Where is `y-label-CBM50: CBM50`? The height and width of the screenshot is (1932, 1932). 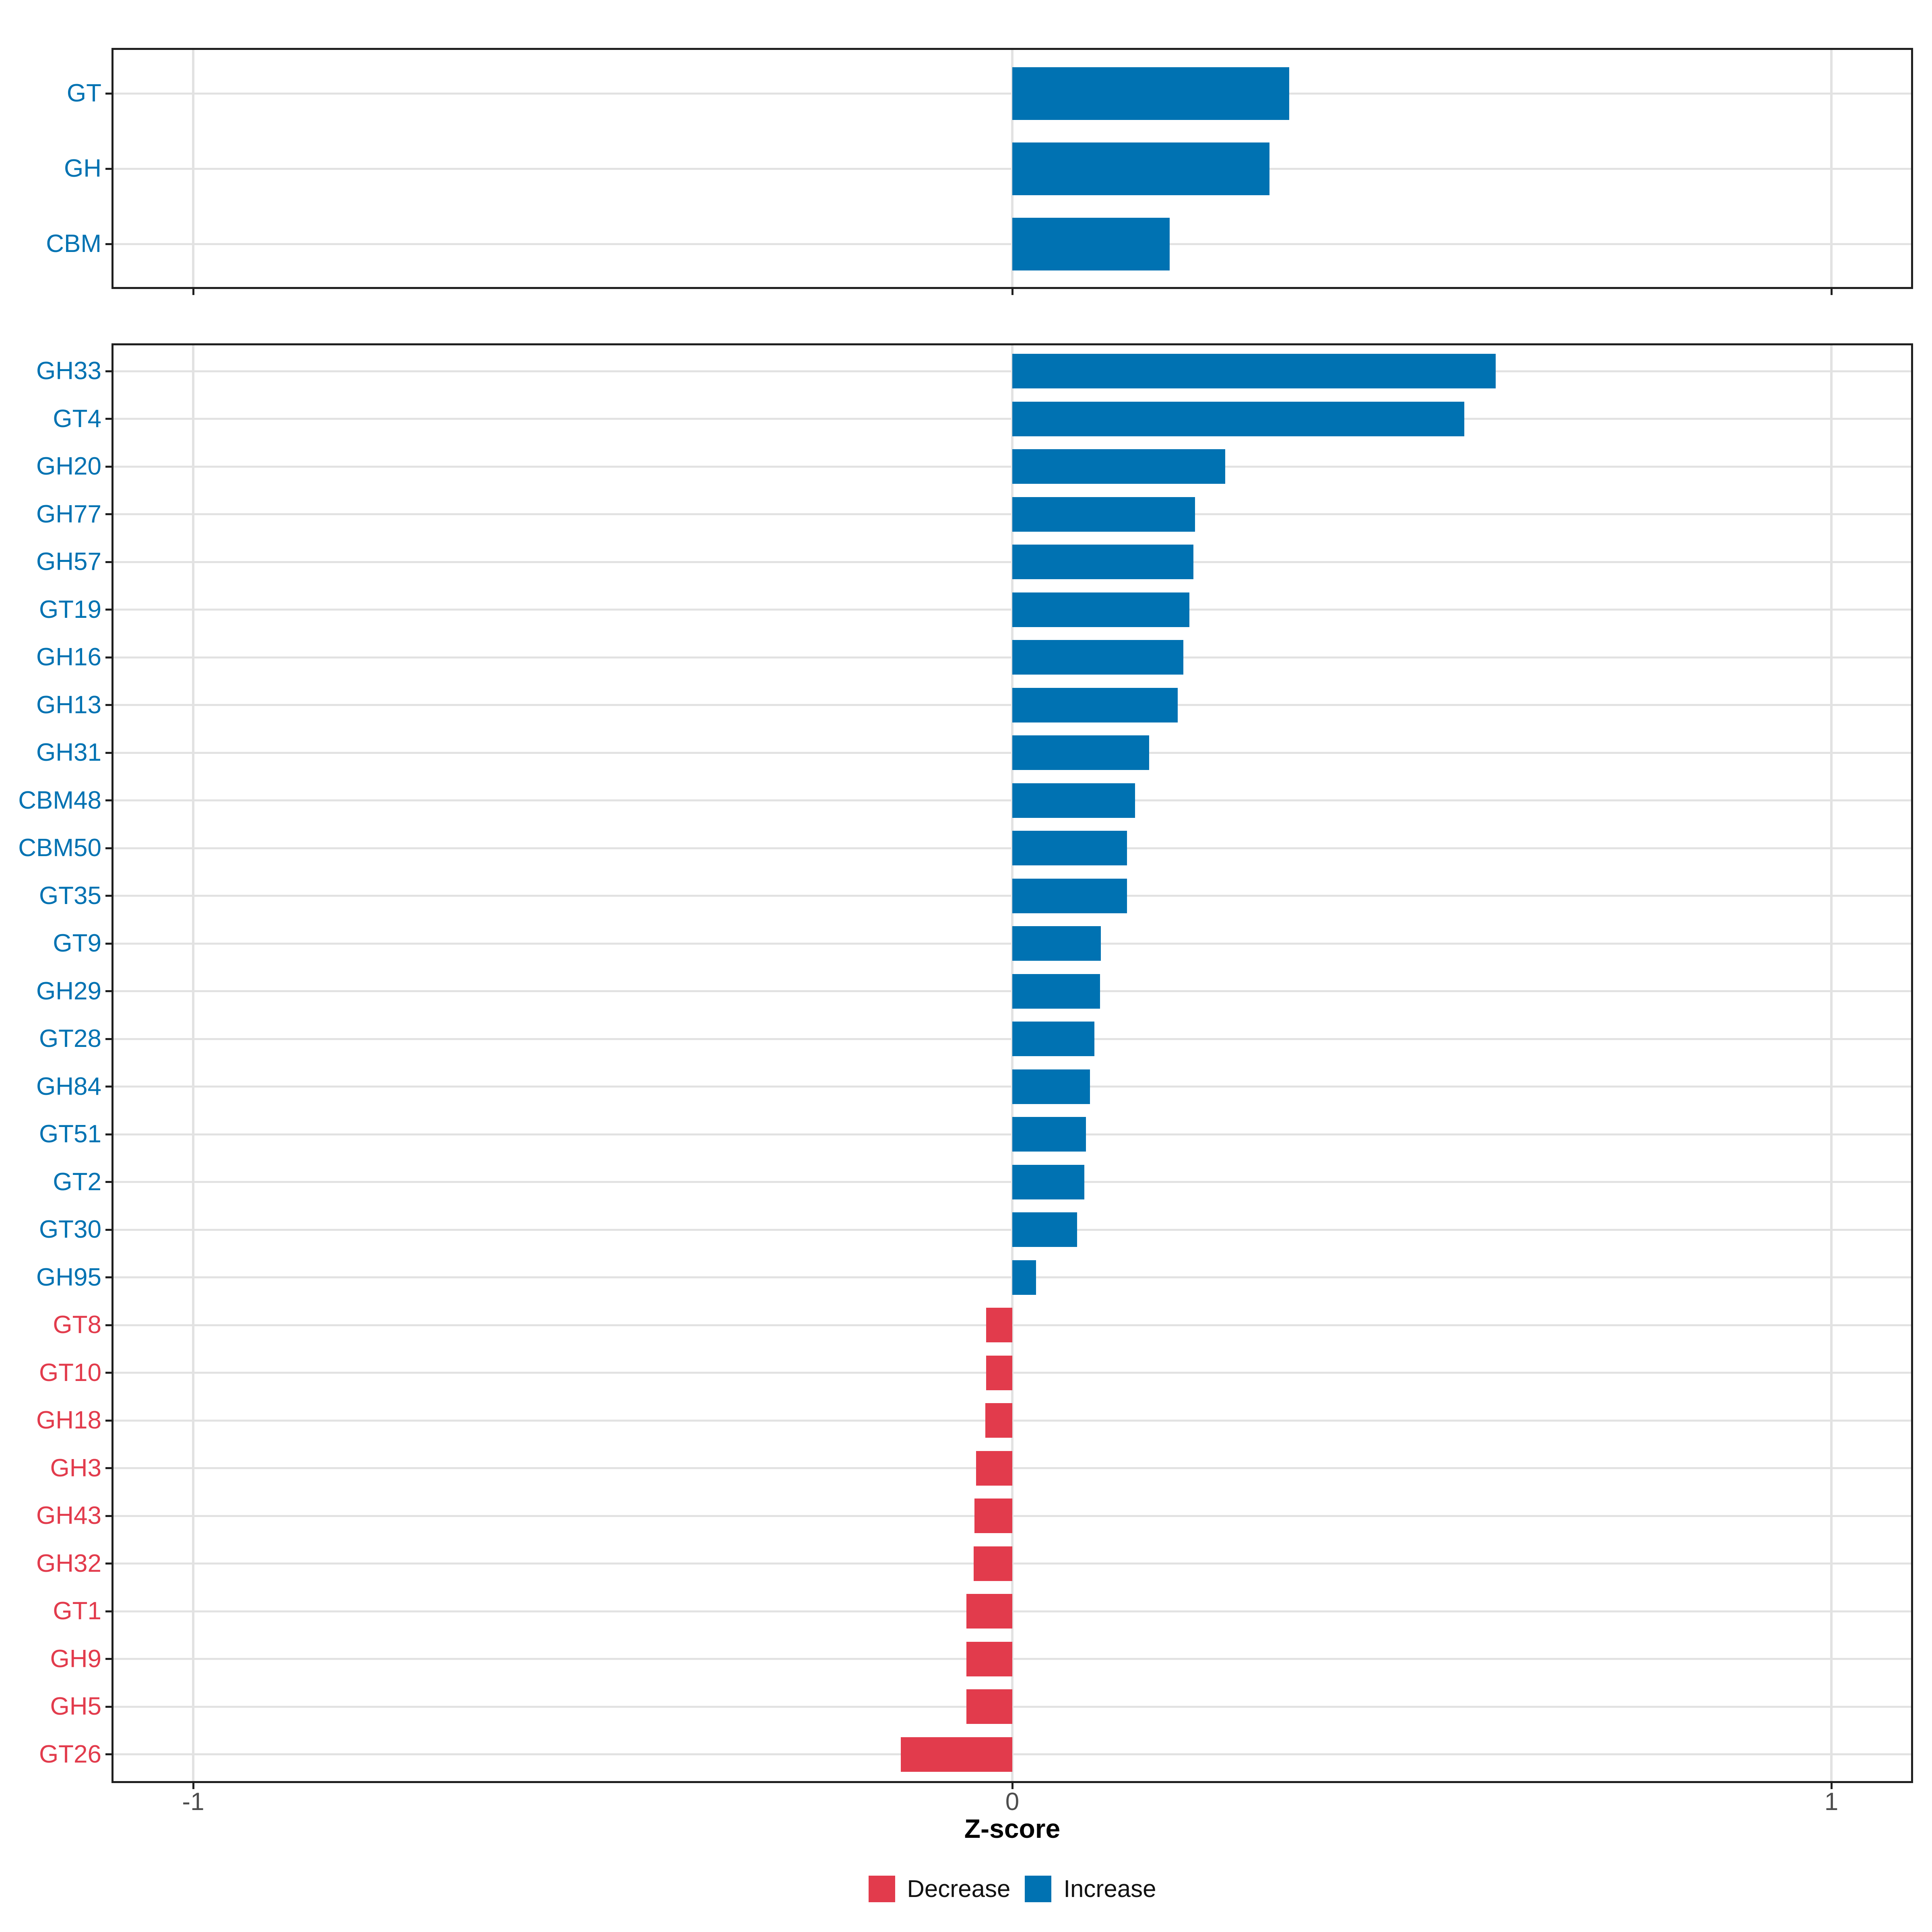
y-label-CBM50: CBM50 is located at coordinates (59, 848).